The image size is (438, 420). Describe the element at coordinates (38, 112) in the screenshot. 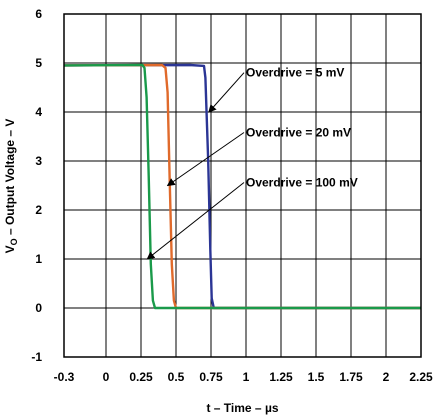

I see `y-tick-label: 4` at that location.